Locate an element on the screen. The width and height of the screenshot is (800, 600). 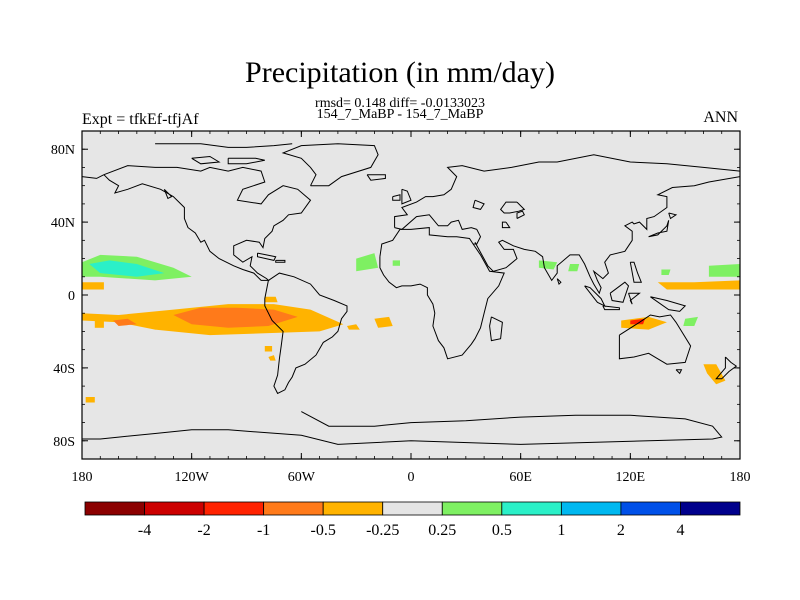
x-tick-label-6: 180 is located at coordinates (740, 477).